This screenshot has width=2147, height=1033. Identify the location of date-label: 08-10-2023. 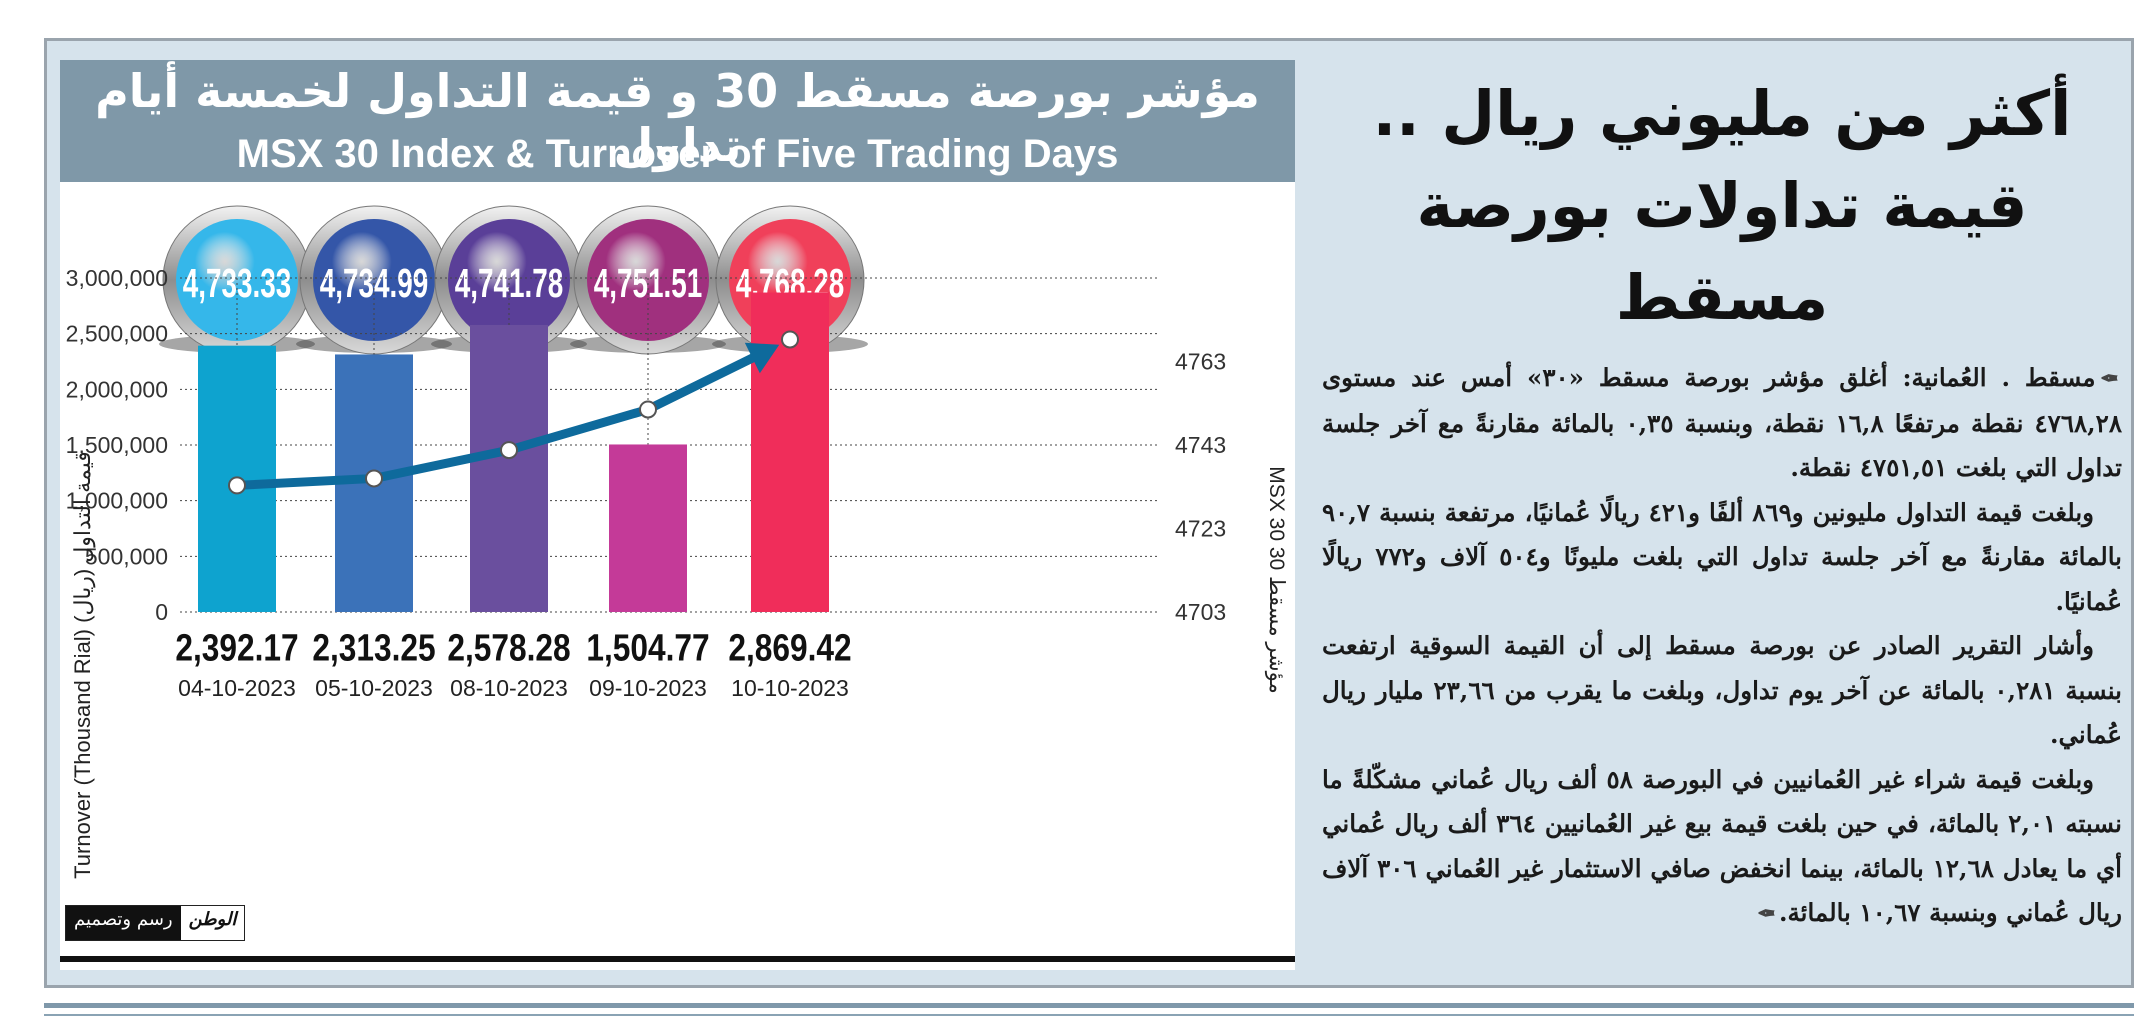
(509, 688).